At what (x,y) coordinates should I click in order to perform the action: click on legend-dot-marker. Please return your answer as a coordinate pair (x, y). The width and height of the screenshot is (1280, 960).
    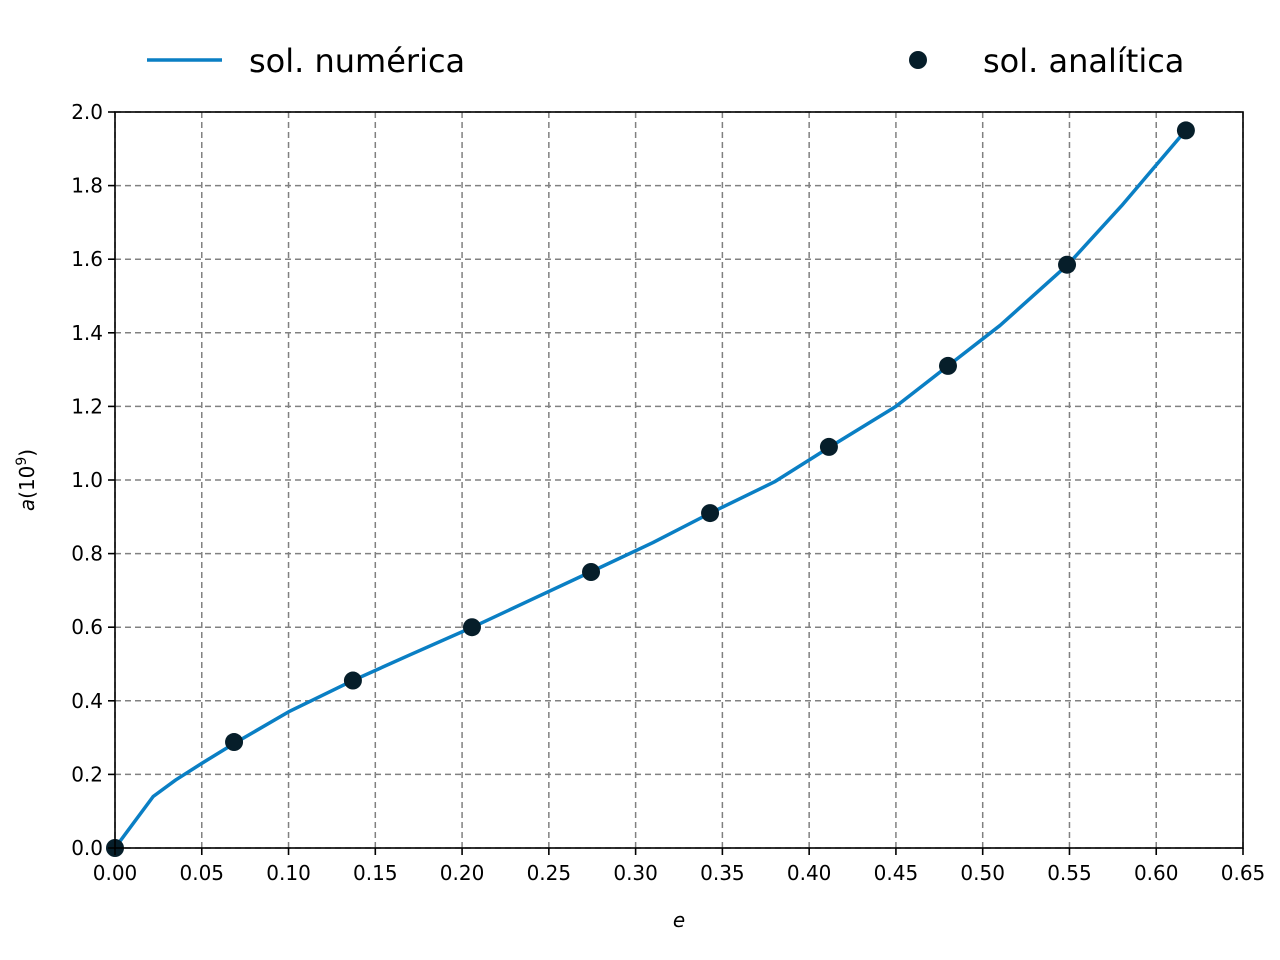
    Looking at the image, I should click on (918, 60).